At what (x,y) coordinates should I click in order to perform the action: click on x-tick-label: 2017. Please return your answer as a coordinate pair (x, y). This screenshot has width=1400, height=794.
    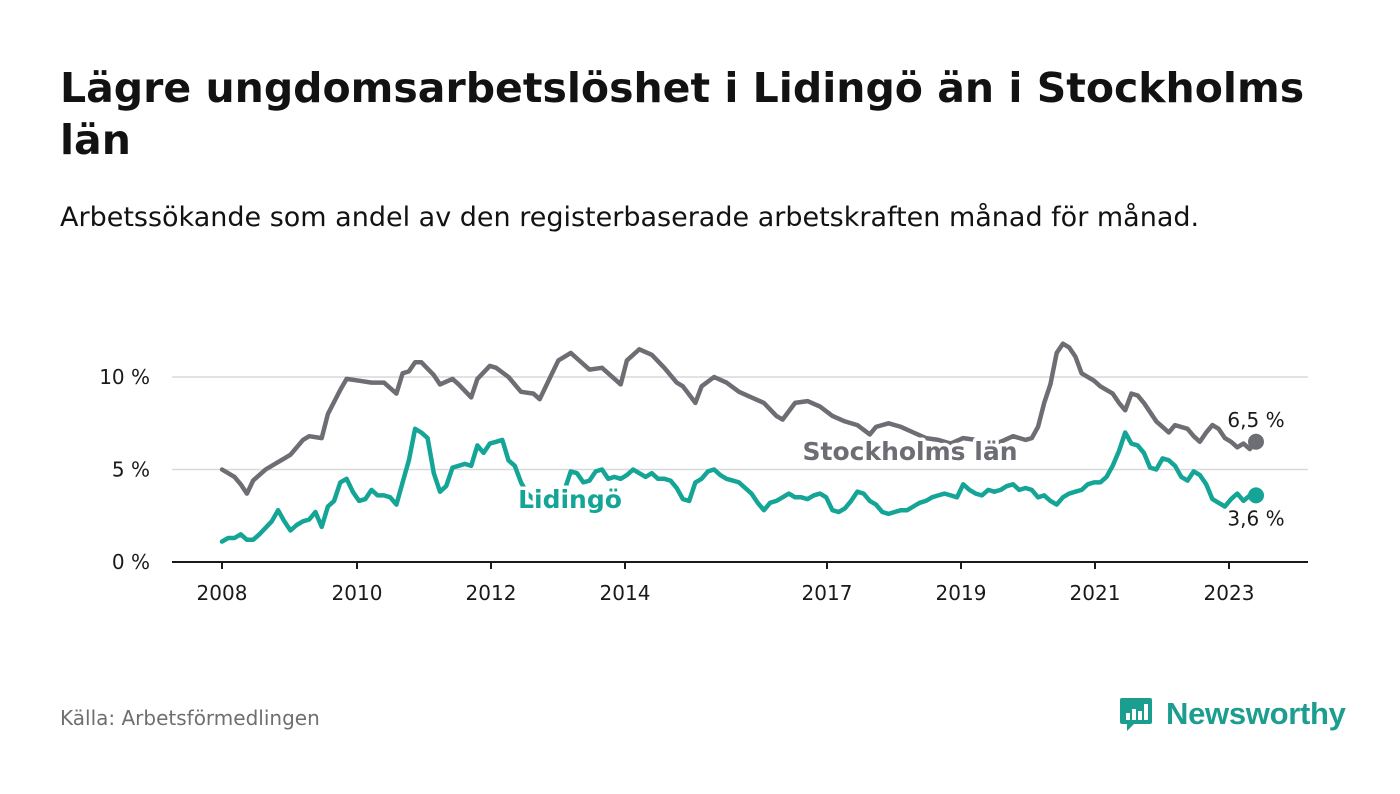
    Looking at the image, I should click on (827, 593).